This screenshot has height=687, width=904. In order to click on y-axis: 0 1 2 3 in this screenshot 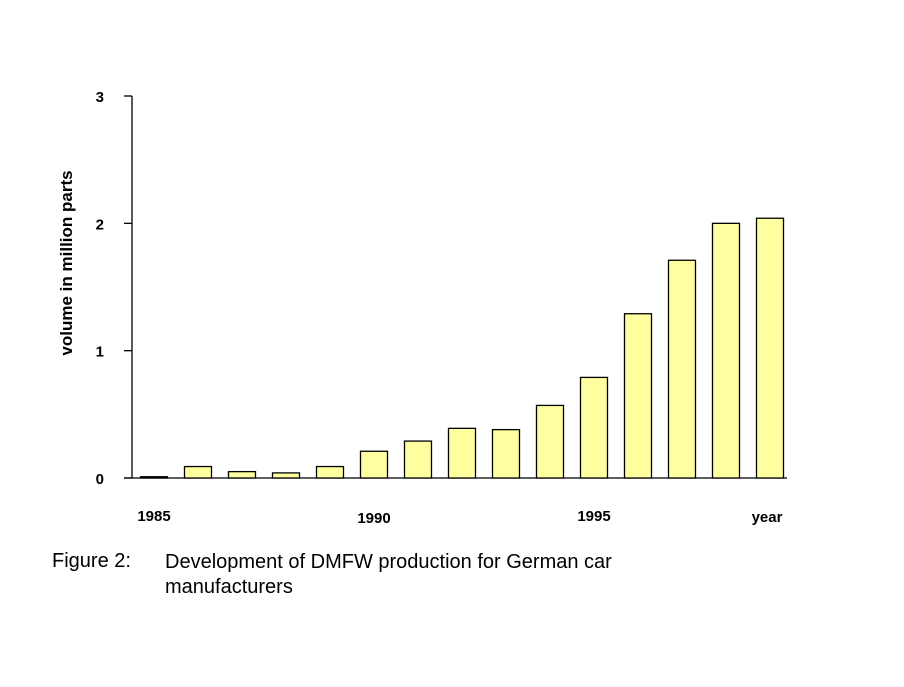, I will do `click(114, 288)`.